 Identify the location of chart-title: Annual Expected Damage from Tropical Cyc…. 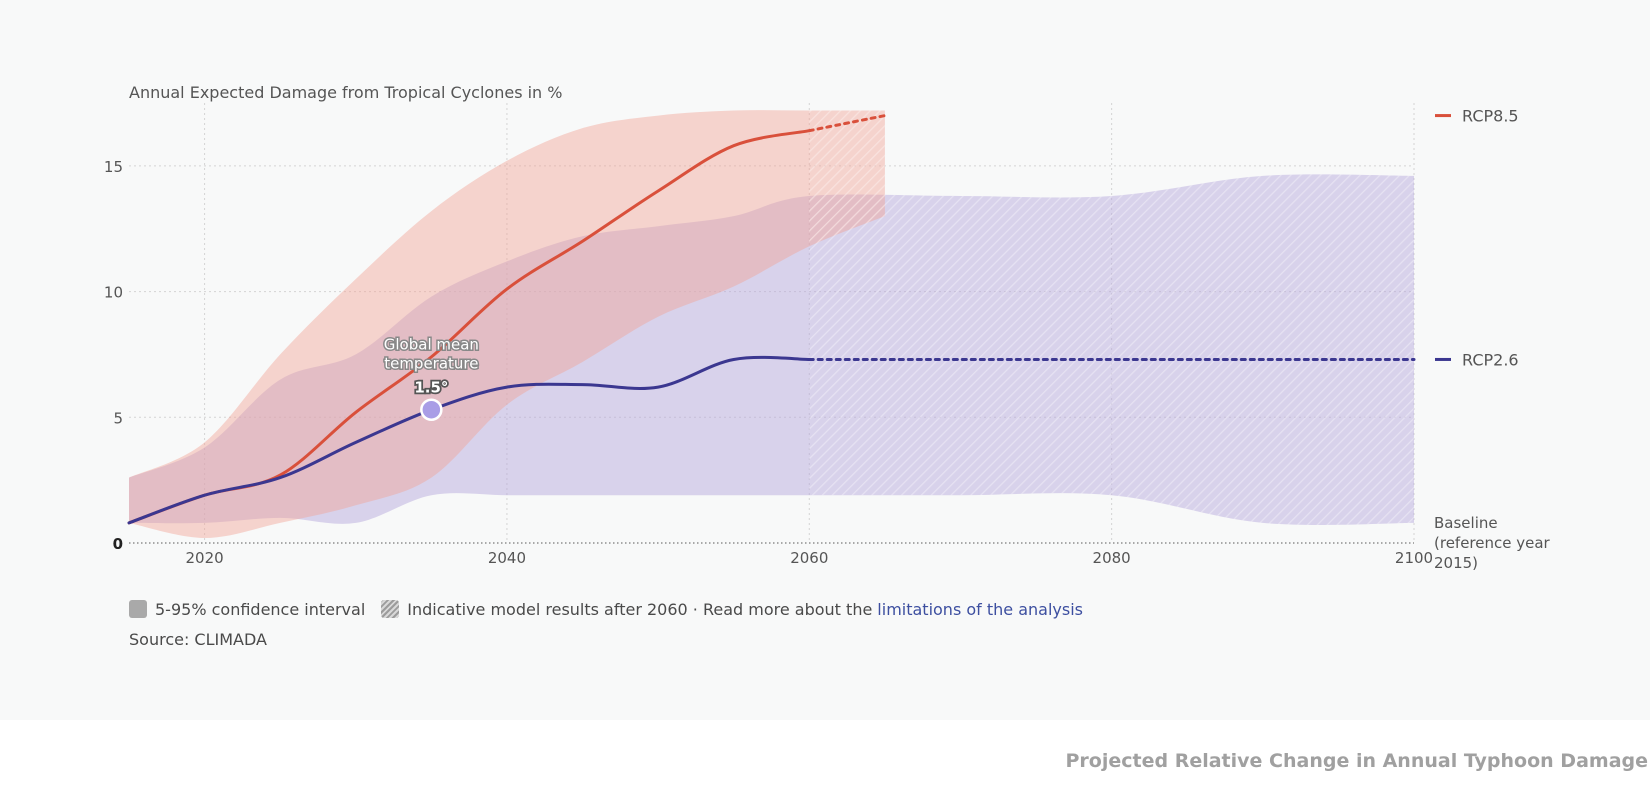
(345, 92).